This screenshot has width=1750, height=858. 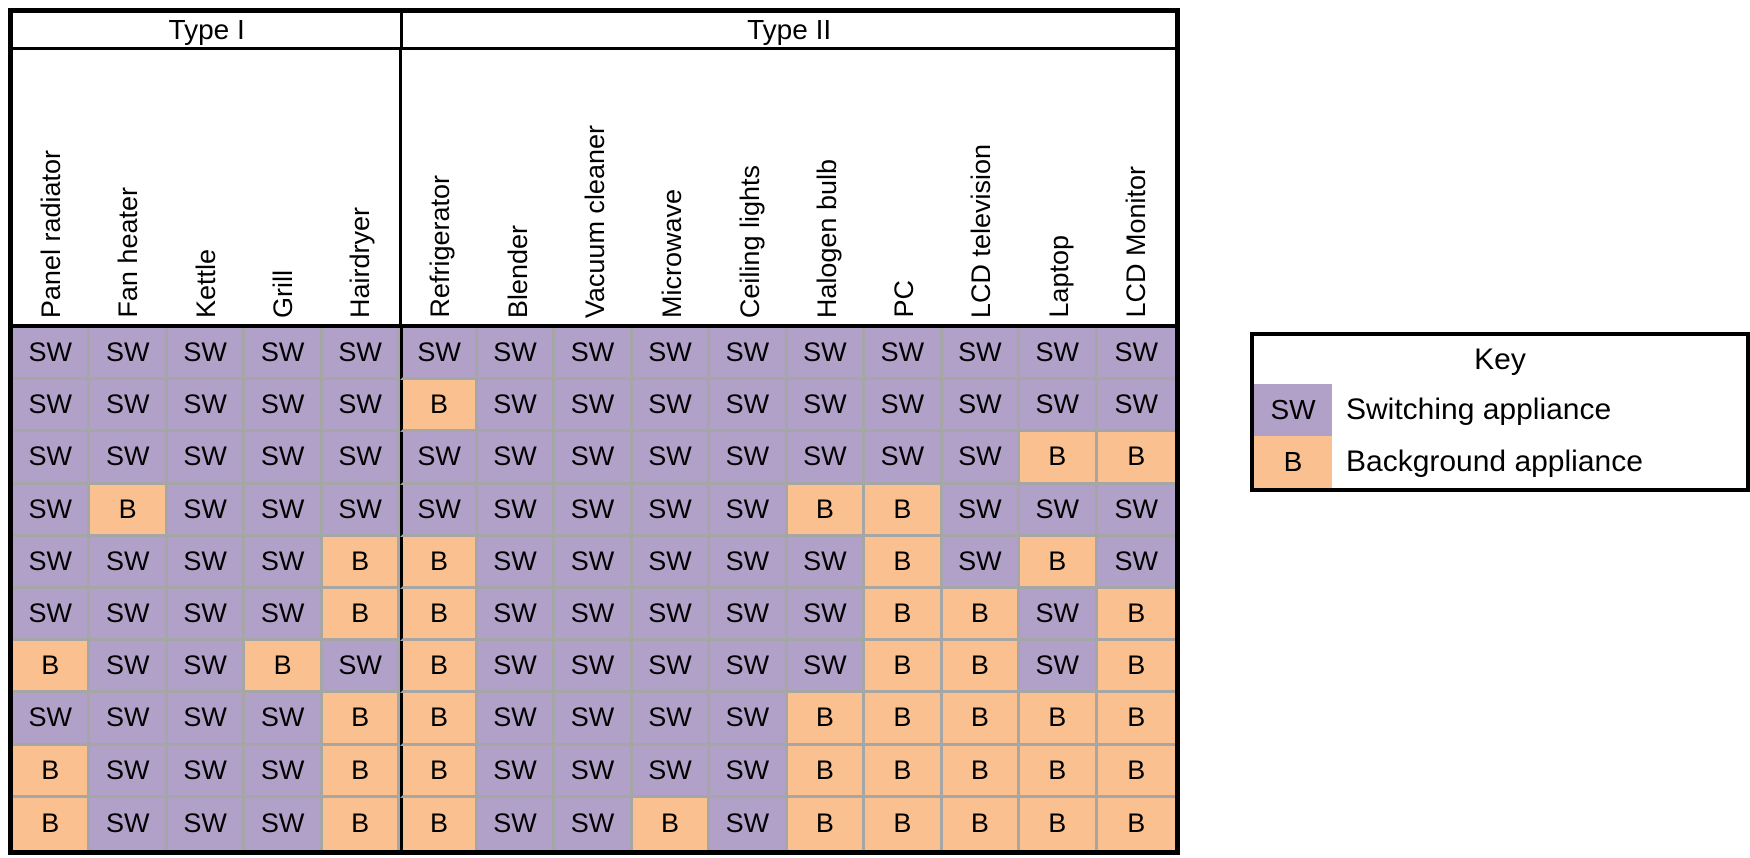 What do you see at coordinates (282, 294) in the screenshot?
I see `column-label-grill: Grill` at bounding box center [282, 294].